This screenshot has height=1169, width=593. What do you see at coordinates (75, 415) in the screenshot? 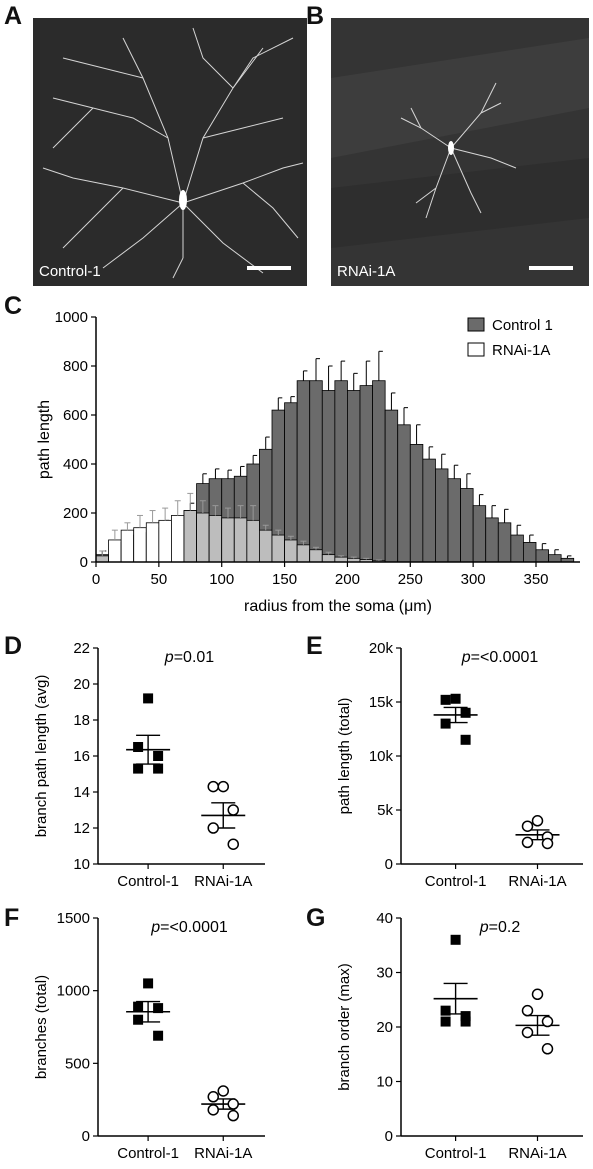
I see `y-tick-label: 600` at bounding box center [75, 415].